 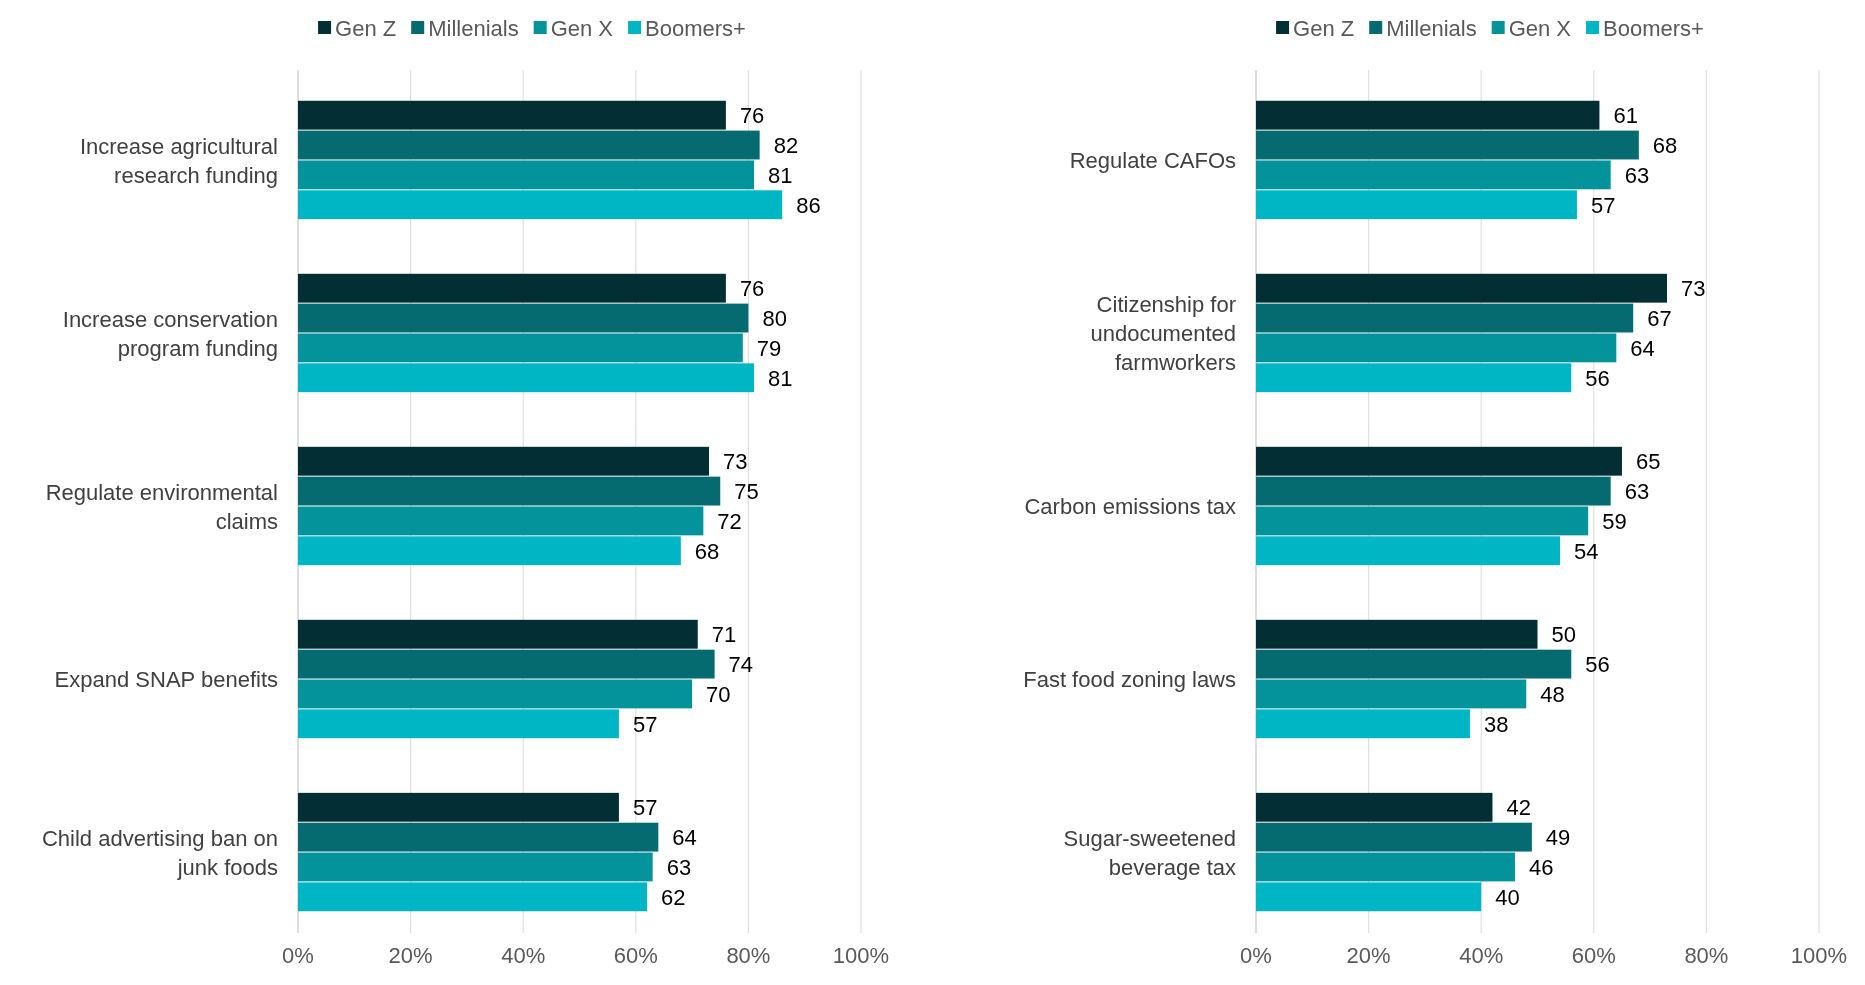 What do you see at coordinates (1152, 161) in the screenshot?
I see `y-tick-label: Regulate CAFOs` at bounding box center [1152, 161].